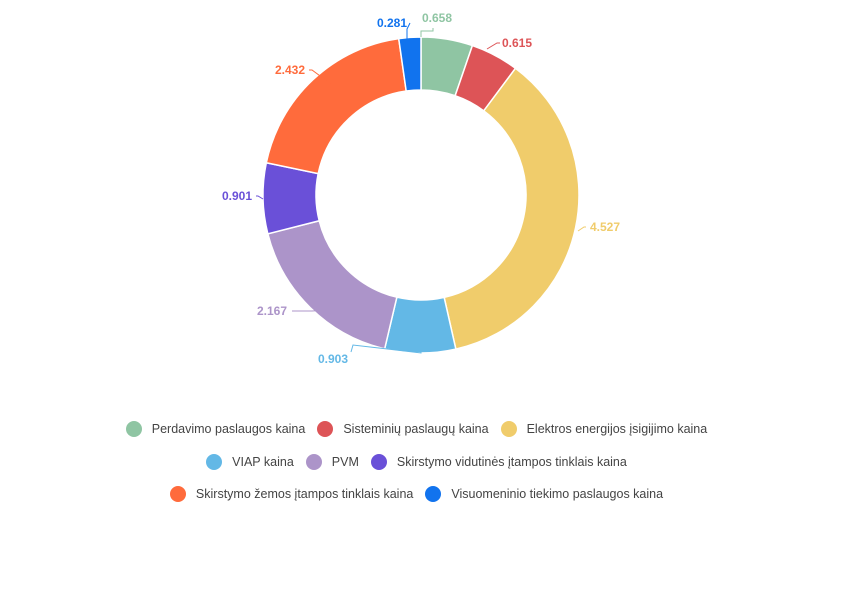 Image resolution: width=865 pixels, height=606 pixels. What do you see at coordinates (237, 196) in the screenshot?
I see `data-label: 0.901` at bounding box center [237, 196].